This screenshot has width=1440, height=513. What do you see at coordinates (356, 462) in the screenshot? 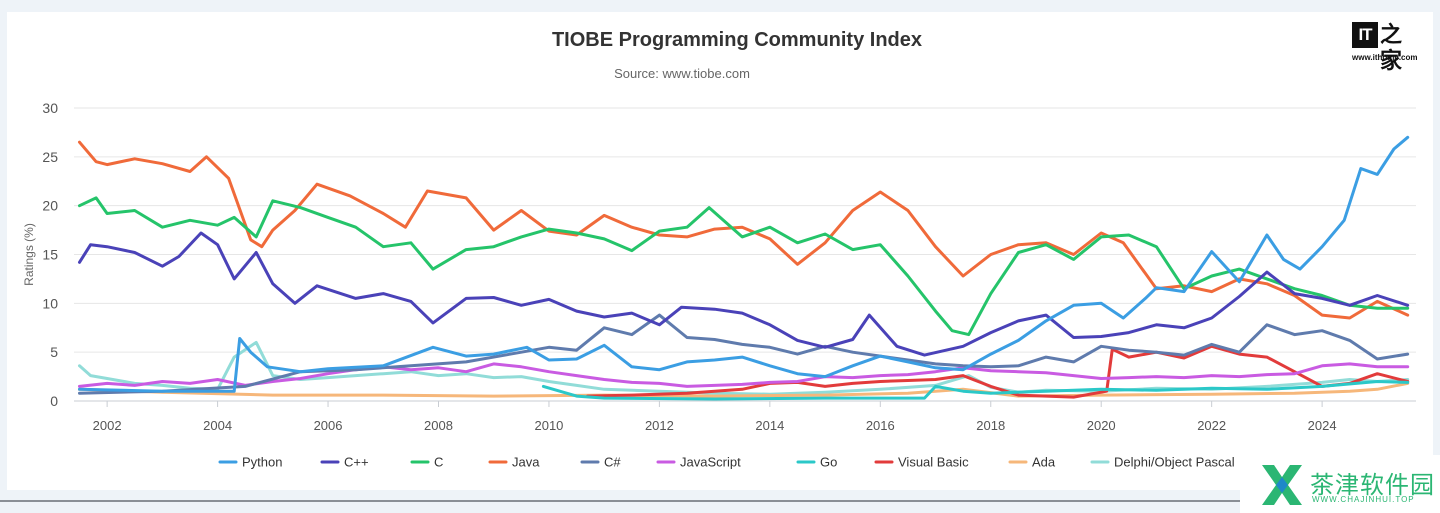
I see `legend-label-c: C++` at bounding box center [356, 462].